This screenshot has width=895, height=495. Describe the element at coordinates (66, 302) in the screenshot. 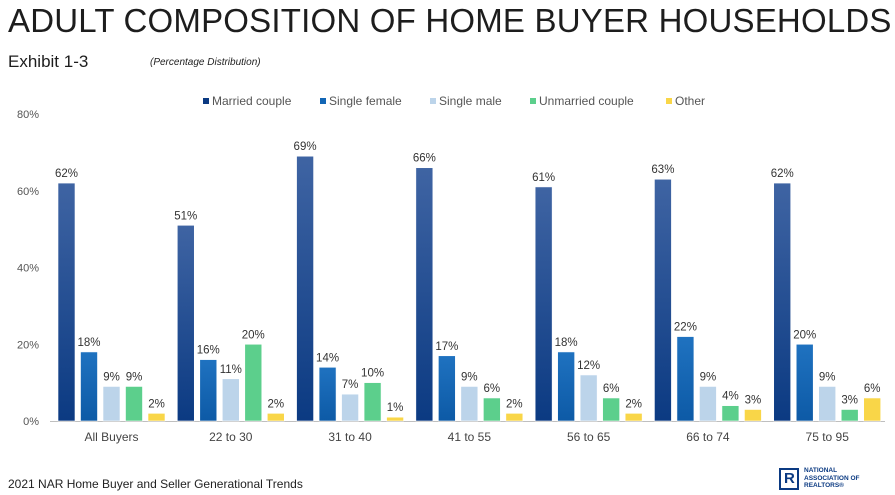

I see `bar-married-couple-all-buyers` at that location.